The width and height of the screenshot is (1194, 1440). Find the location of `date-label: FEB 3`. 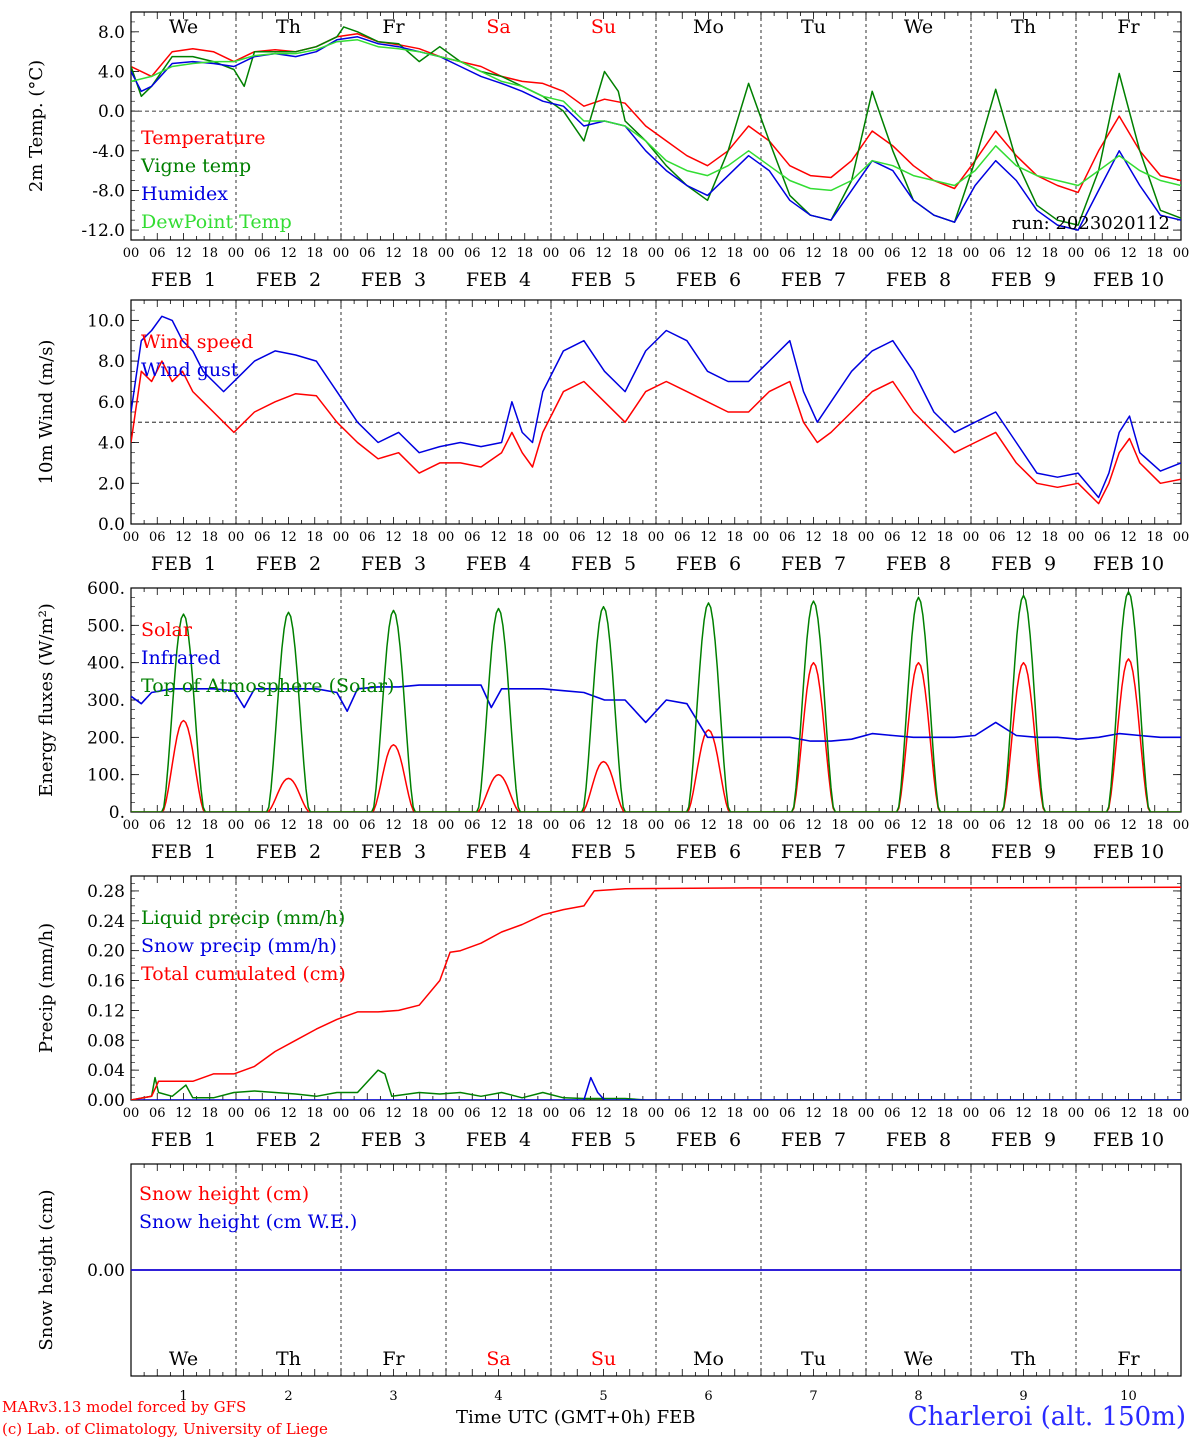

date-label: FEB 3 is located at coordinates (393, 564).